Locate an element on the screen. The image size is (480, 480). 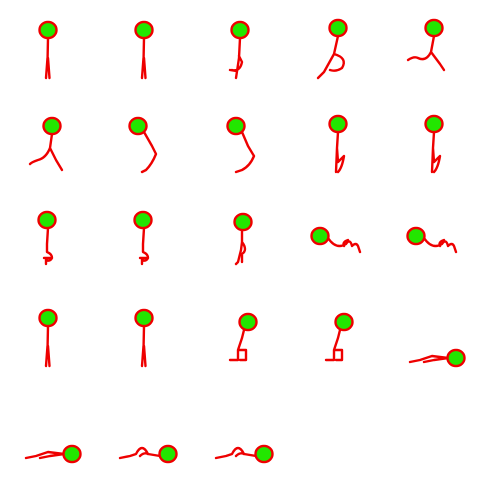
stick-figure-lunge is located at coordinates (332, 49).